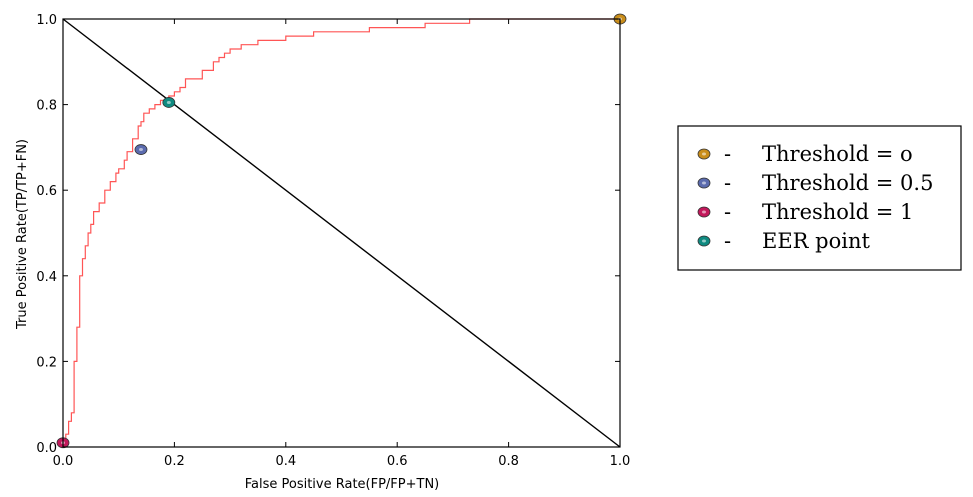 This screenshot has width=973, height=497. Describe the element at coordinates (174, 461) in the screenshot. I see `x-tick-label: 0.2` at that location.